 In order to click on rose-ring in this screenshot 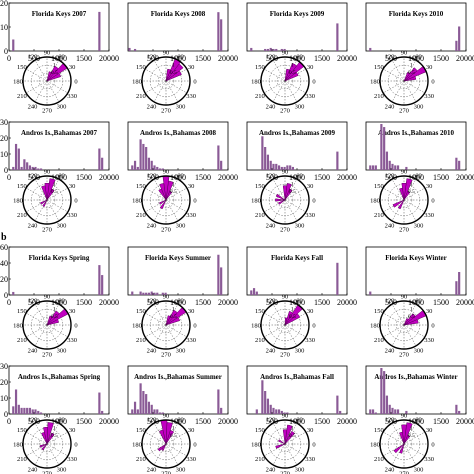, I will do `click(404, 325)`.